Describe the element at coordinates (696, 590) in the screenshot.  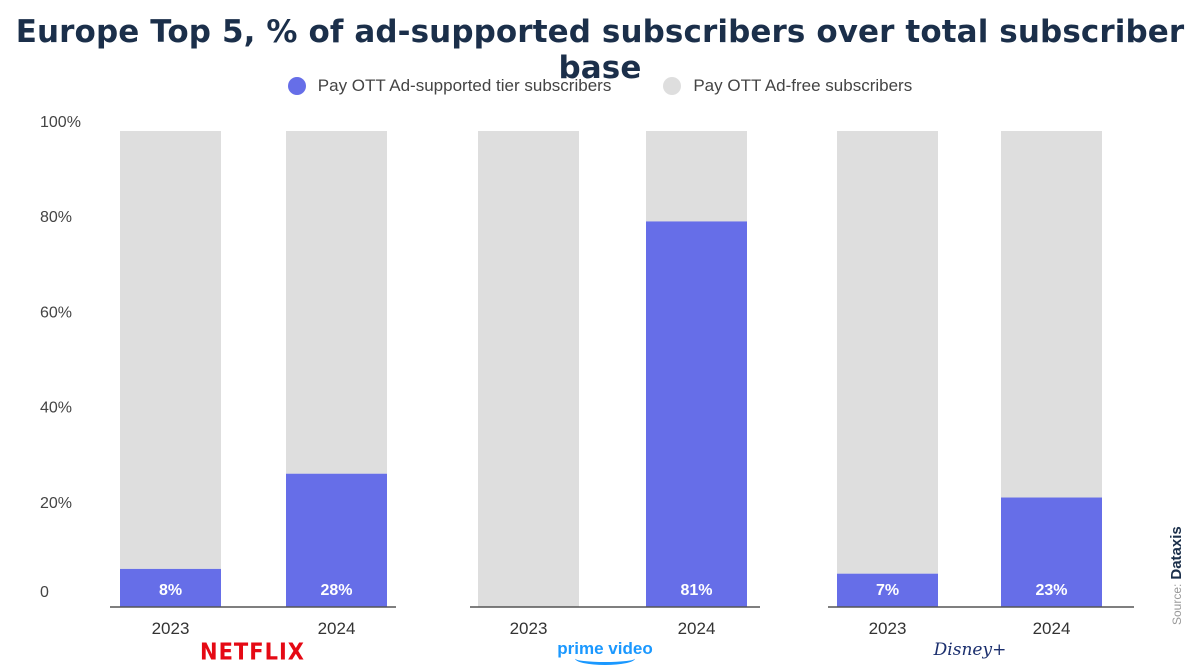
I see `data-label: 81%` at that location.